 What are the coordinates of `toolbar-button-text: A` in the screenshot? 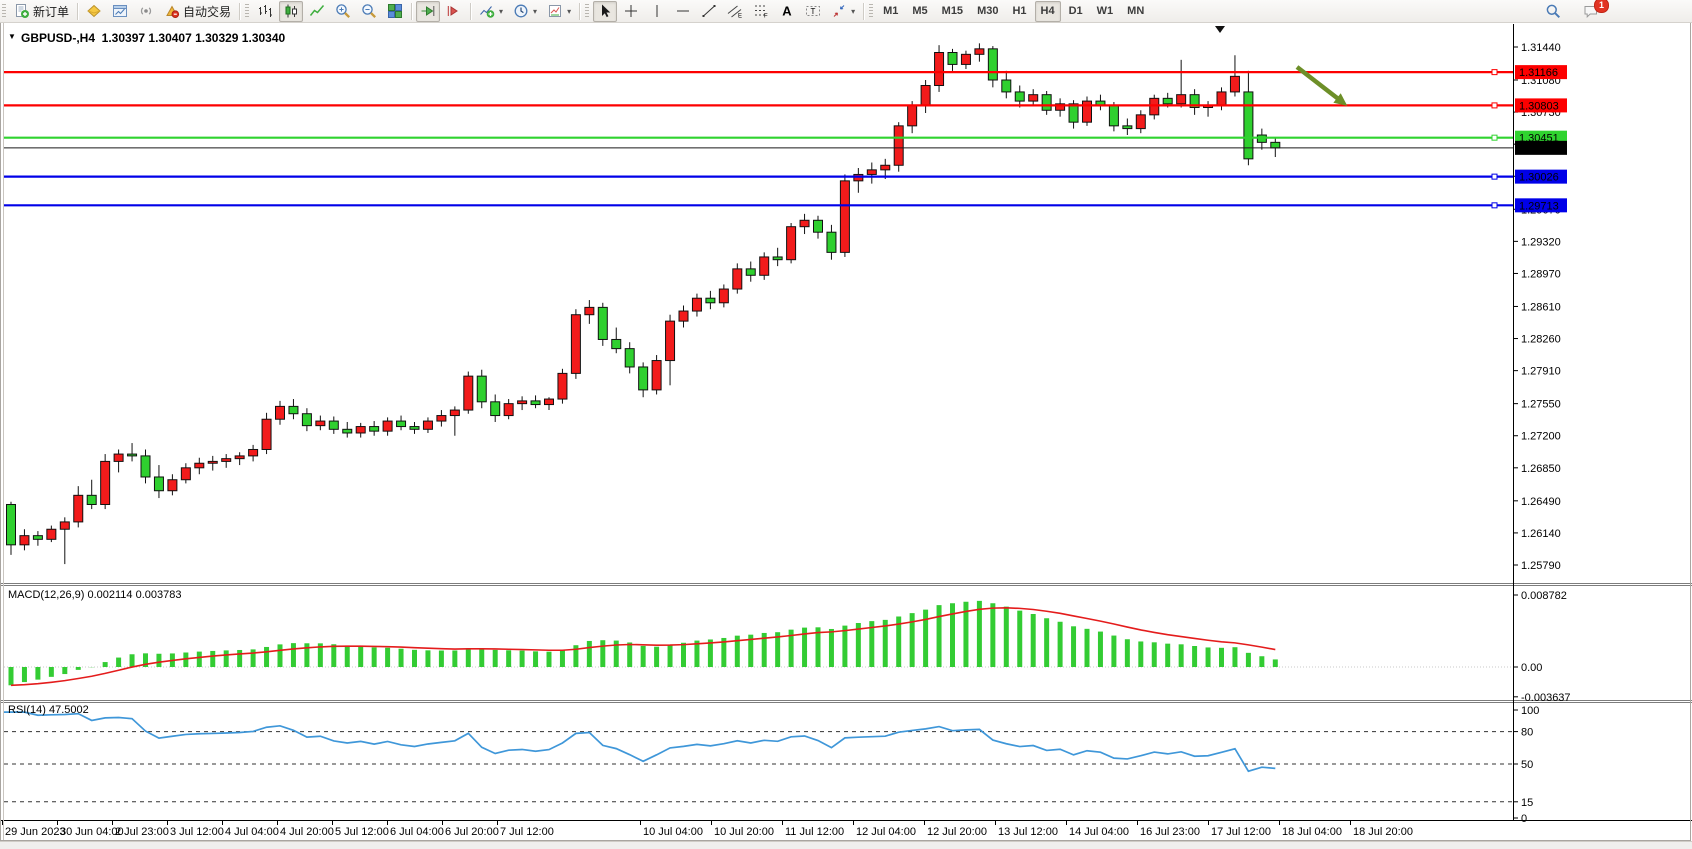 It's located at (787, 11).